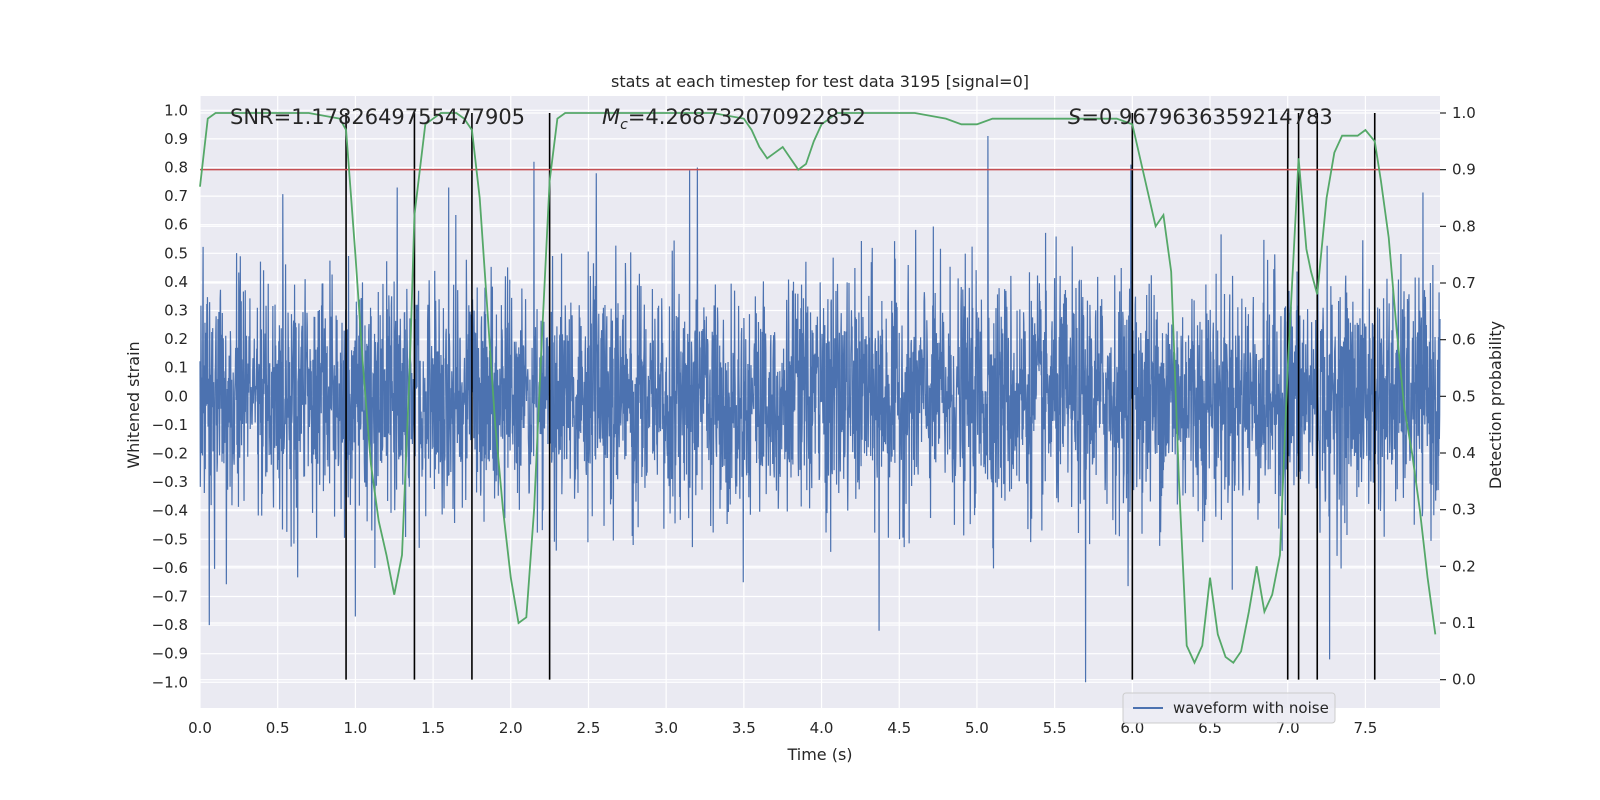  Describe the element at coordinates (1206, 117) in the screenshot. I see `s-value: =0.9679636359214783` at that location.